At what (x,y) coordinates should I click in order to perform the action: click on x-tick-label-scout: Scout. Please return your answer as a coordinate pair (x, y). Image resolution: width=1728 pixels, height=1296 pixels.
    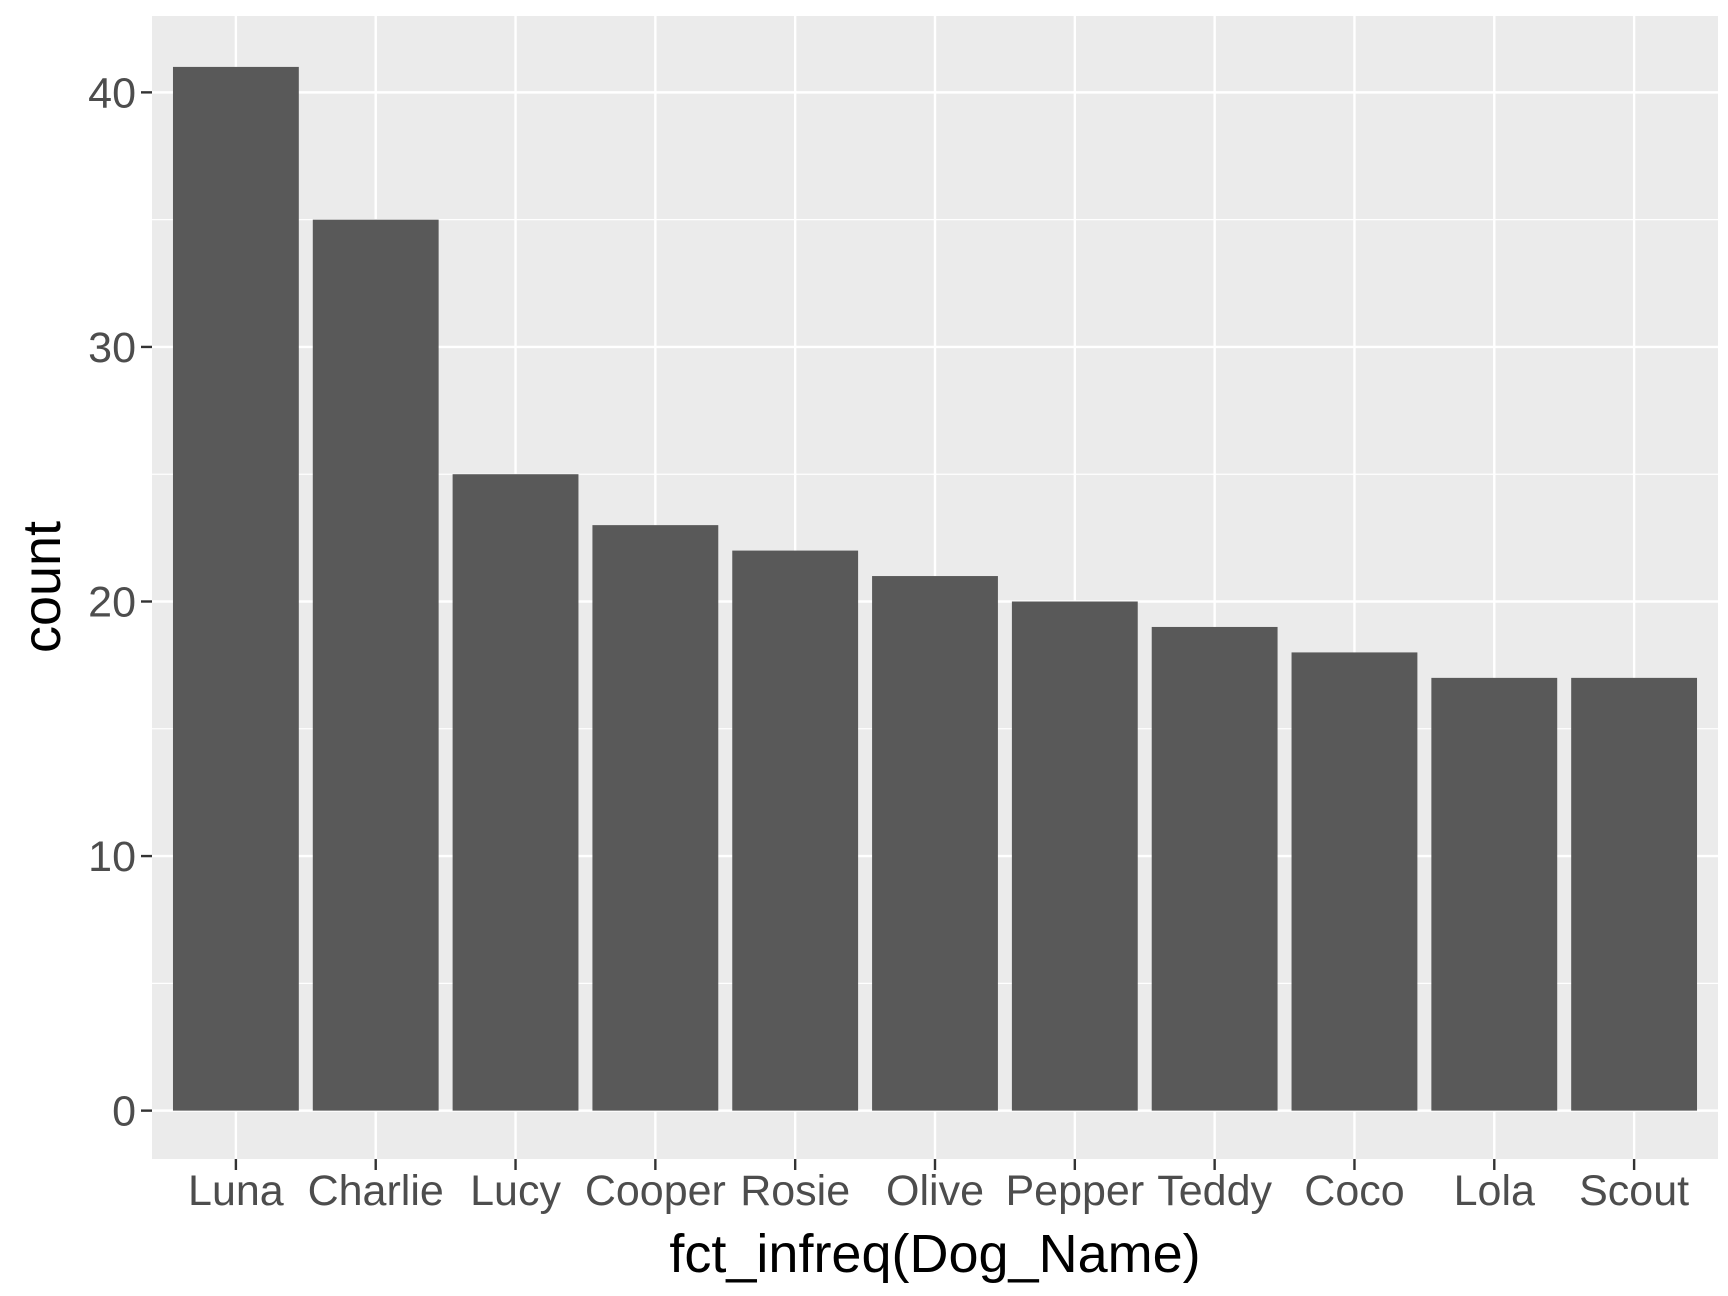
    Looking at the image, I should click on (1634, 1191).